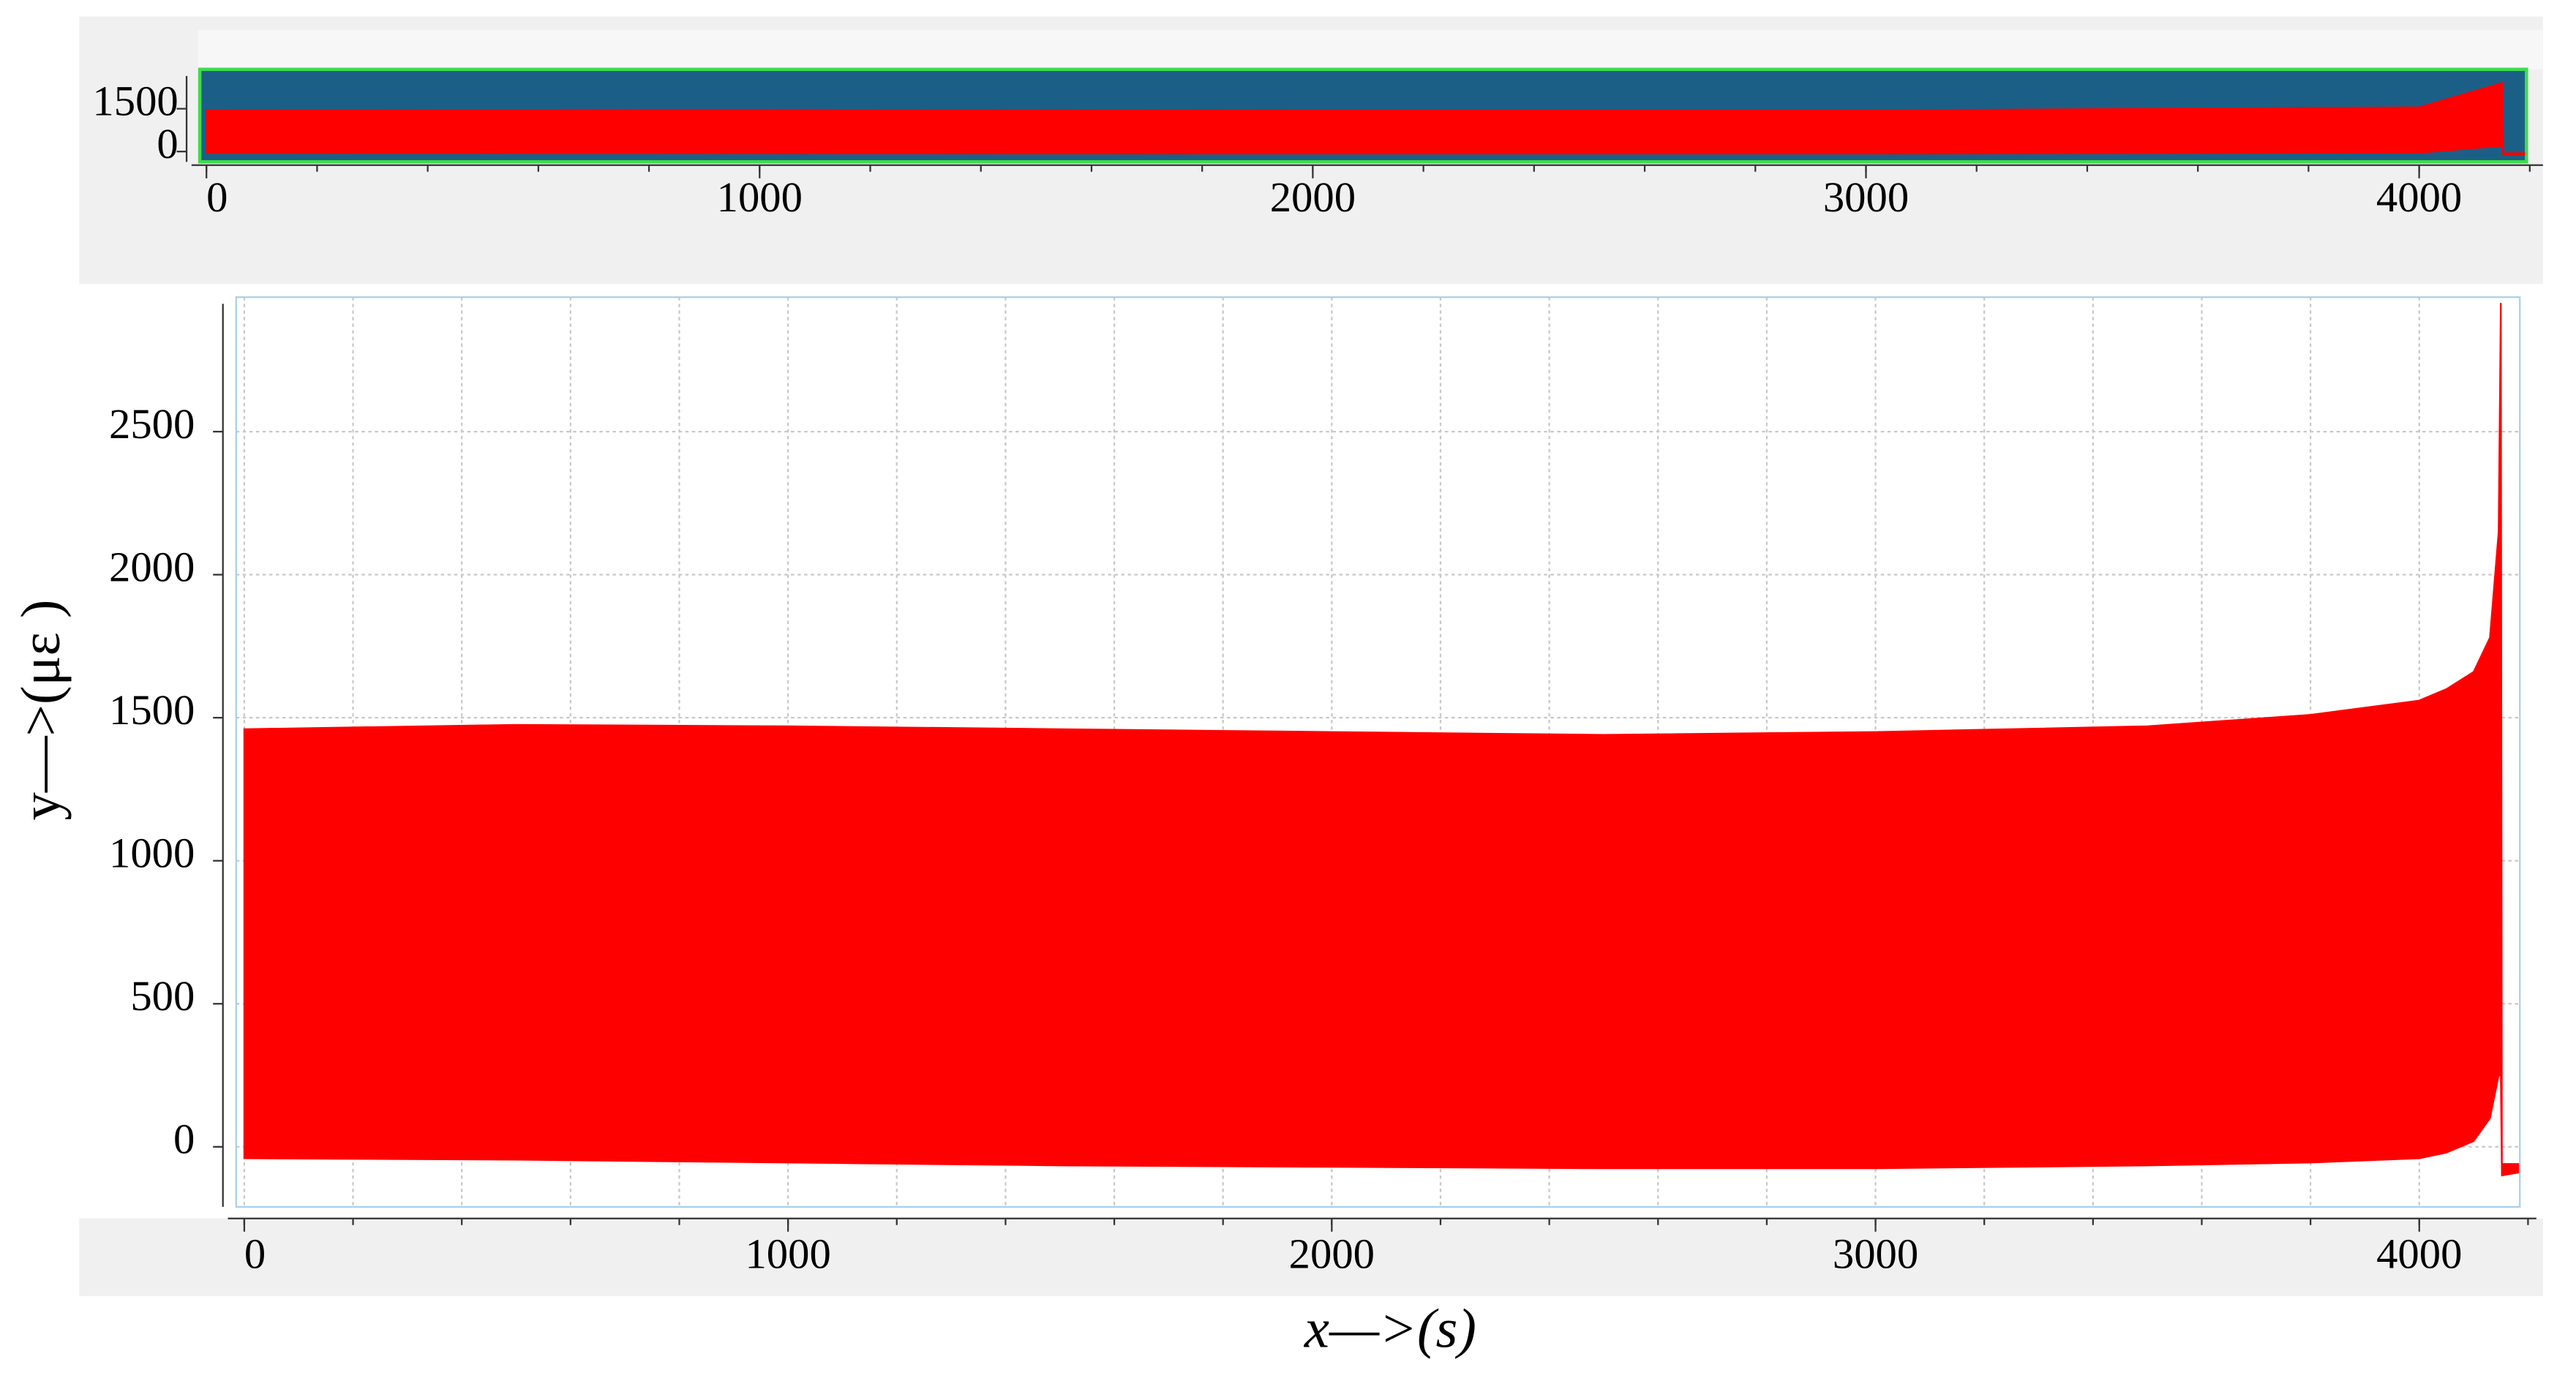  I want to click on signal-band, so click(1366, 119).